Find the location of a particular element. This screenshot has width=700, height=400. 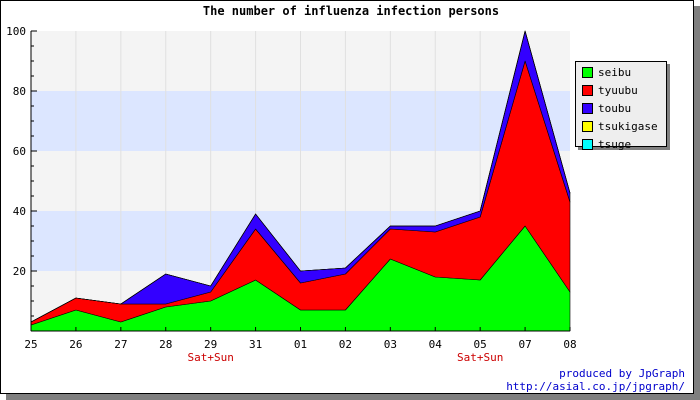

x-tick-label: 07 is located at coordinates (524, 344).